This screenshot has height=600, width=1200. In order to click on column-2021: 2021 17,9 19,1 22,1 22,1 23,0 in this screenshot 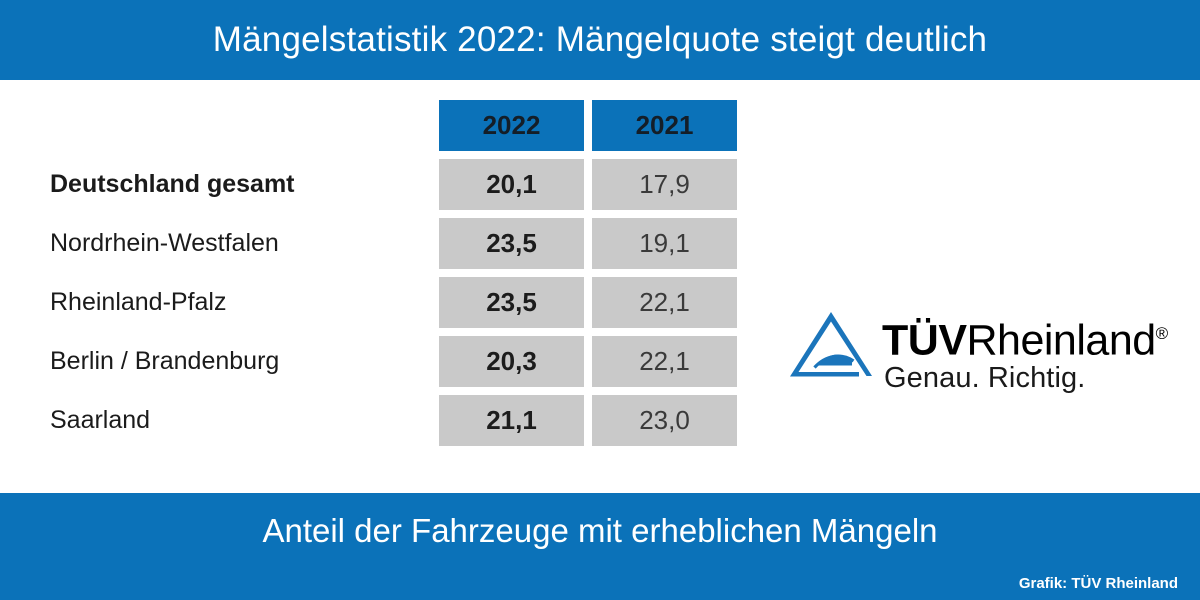, I will do `click(664, 277)`.